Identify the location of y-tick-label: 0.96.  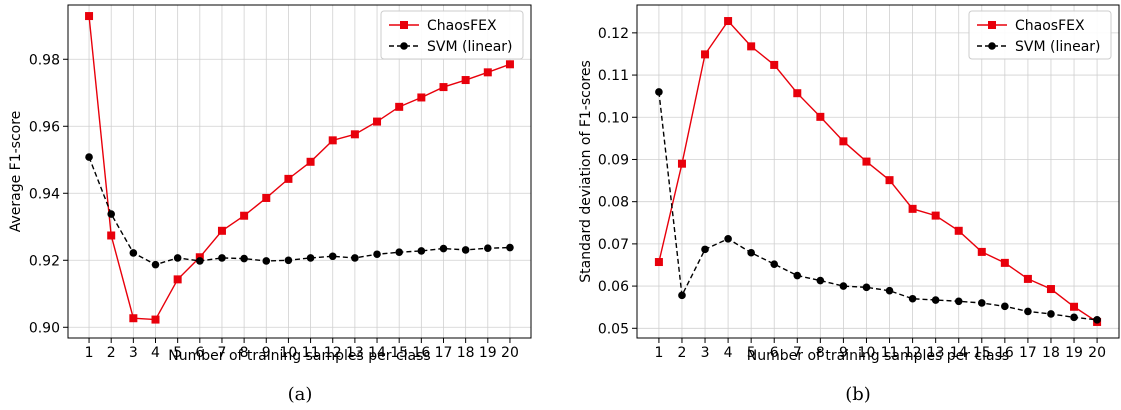
(44, 127).